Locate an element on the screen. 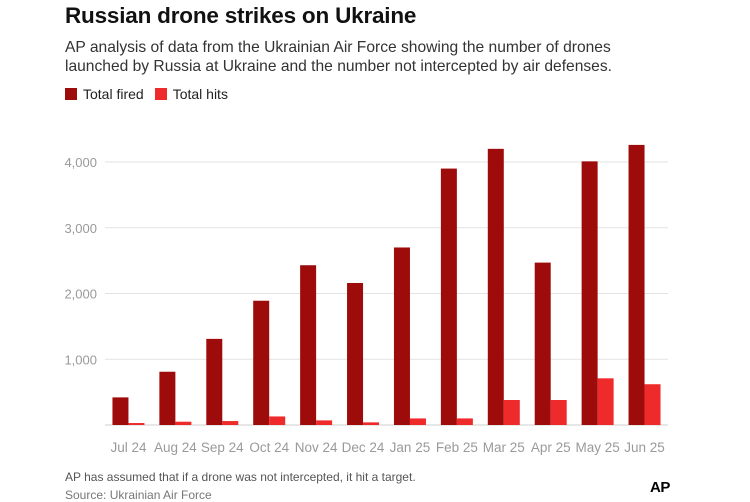  legend-label-total-hits: Total hits is located at coordinates (200, 94).